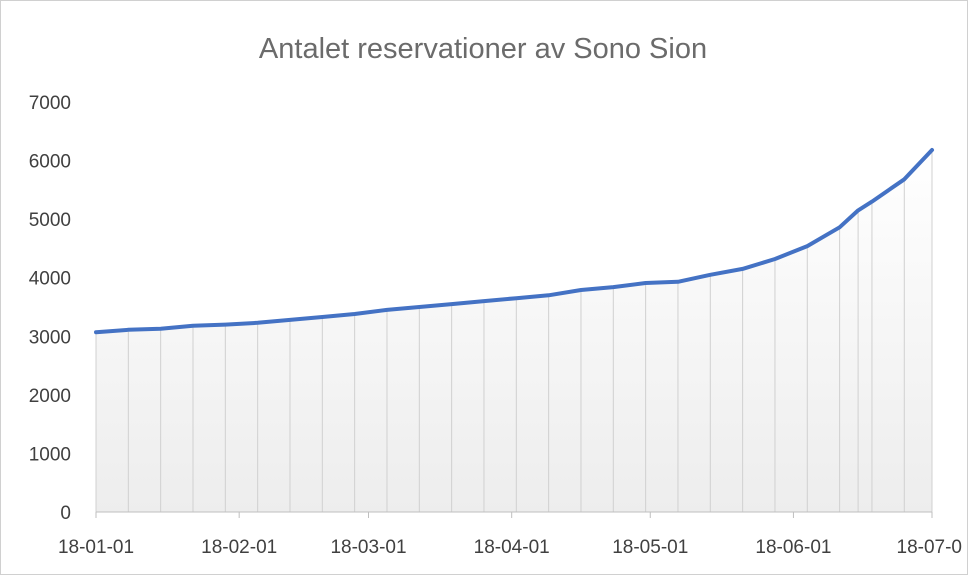 The width and height of the screenshot is (968, 576). I want to click on axes, so click(514, 515).